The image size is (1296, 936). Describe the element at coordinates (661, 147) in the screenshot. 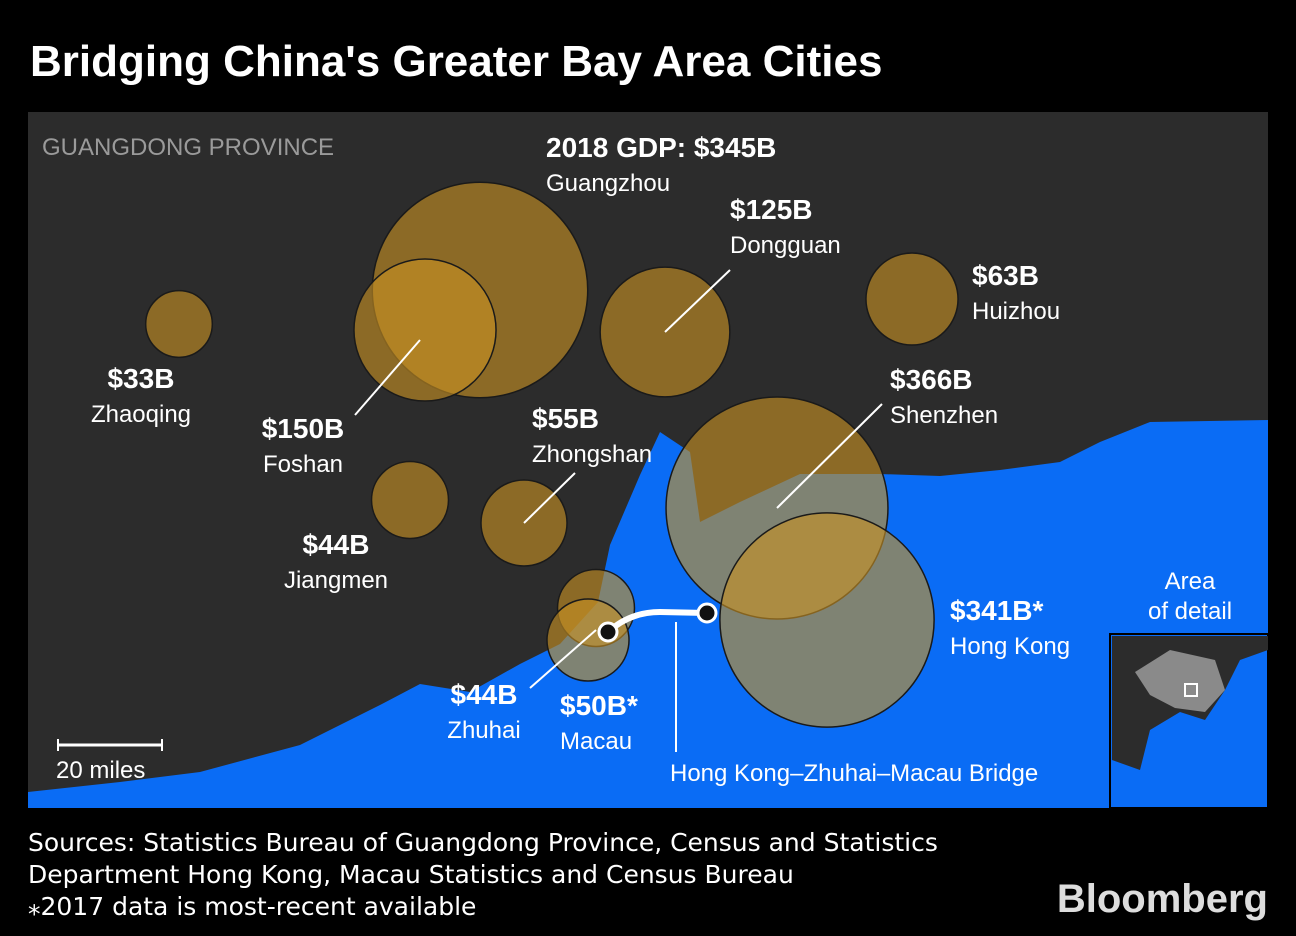

I see `gdp-label: 2018 GDP: $345B` at that location.